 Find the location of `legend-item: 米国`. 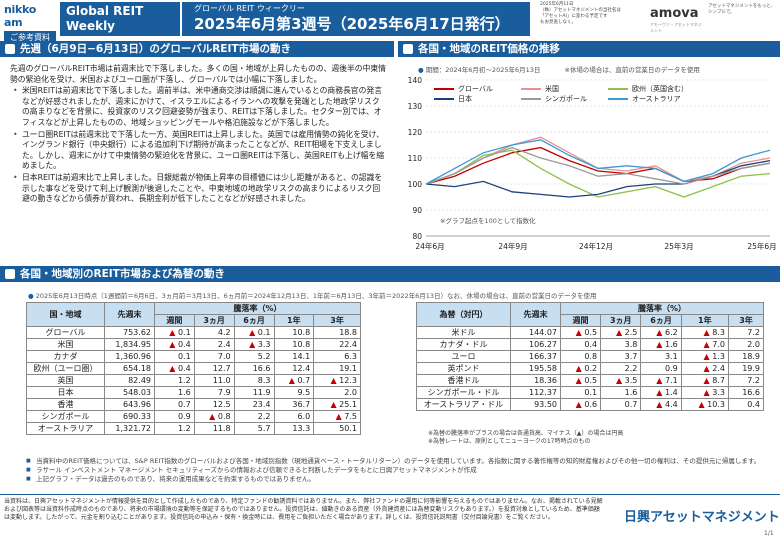

legend-item: 米国 is located at coordinates (540, 89).